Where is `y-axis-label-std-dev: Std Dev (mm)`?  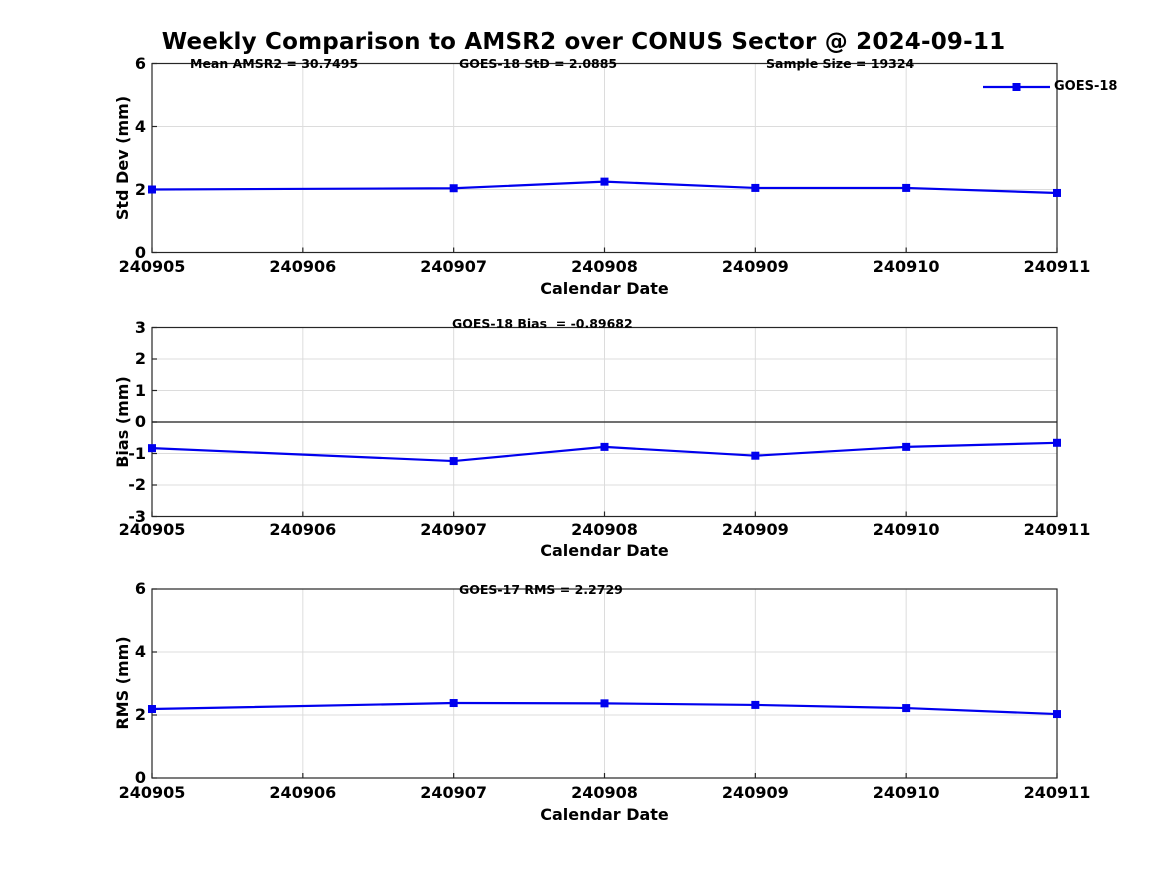
y-axis-label-std-dev: Std Dev (mm) is located at coordinates (122, 158).